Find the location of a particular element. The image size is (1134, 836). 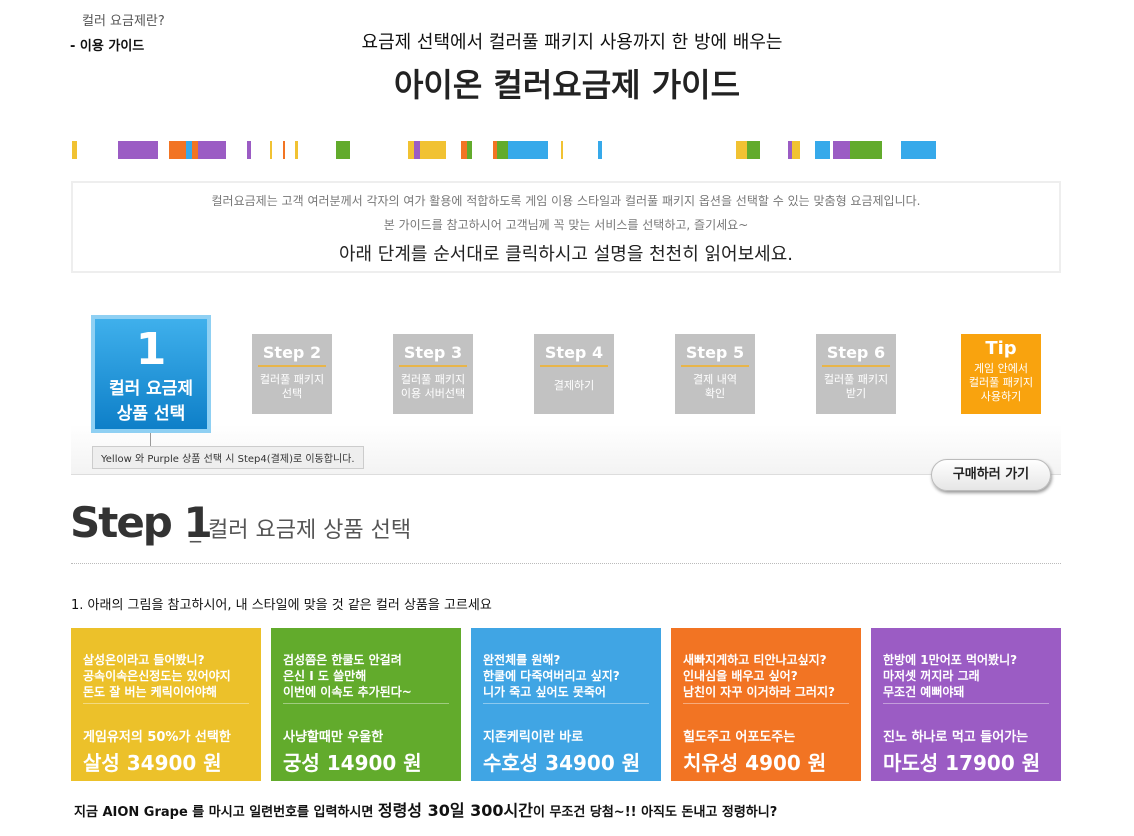

step-label: 이용 서버선택 is located at coordinates (433, 393).